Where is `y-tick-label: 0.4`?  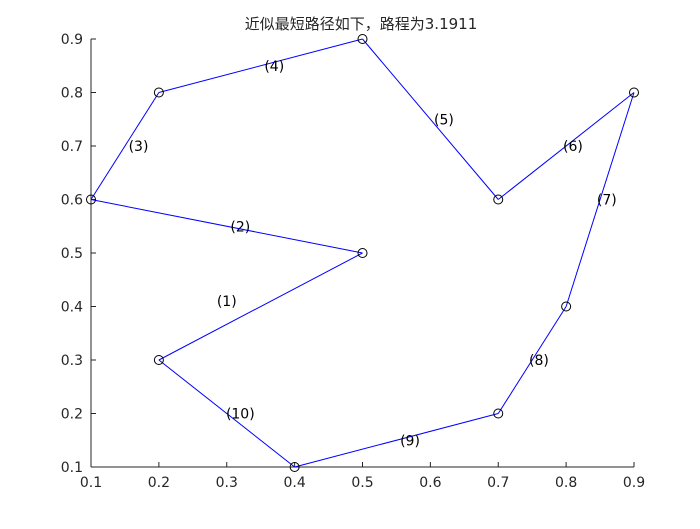
y-tick-label: 0.4 is located at coordinates (72, 308).